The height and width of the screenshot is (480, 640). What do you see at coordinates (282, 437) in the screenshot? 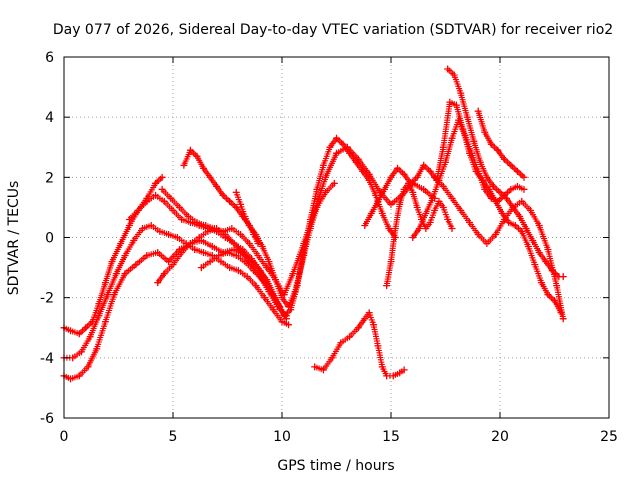
I see `x-tick-label: 10` at bounding box center [282, 437].